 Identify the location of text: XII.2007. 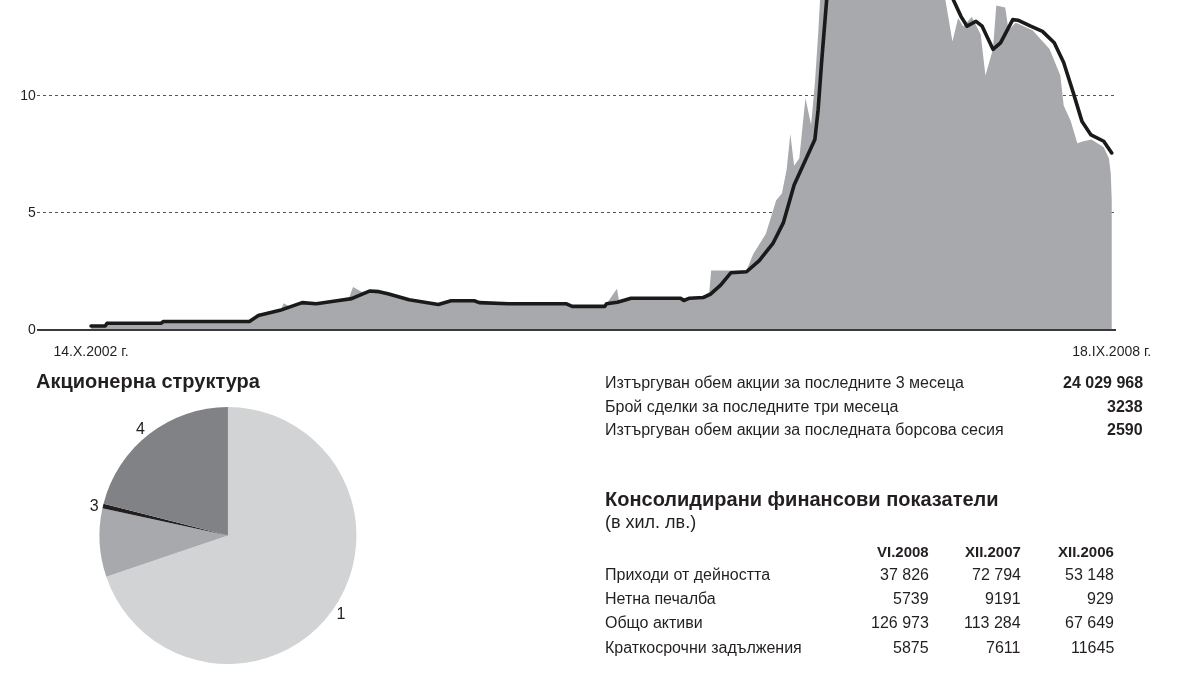
(993, 551).